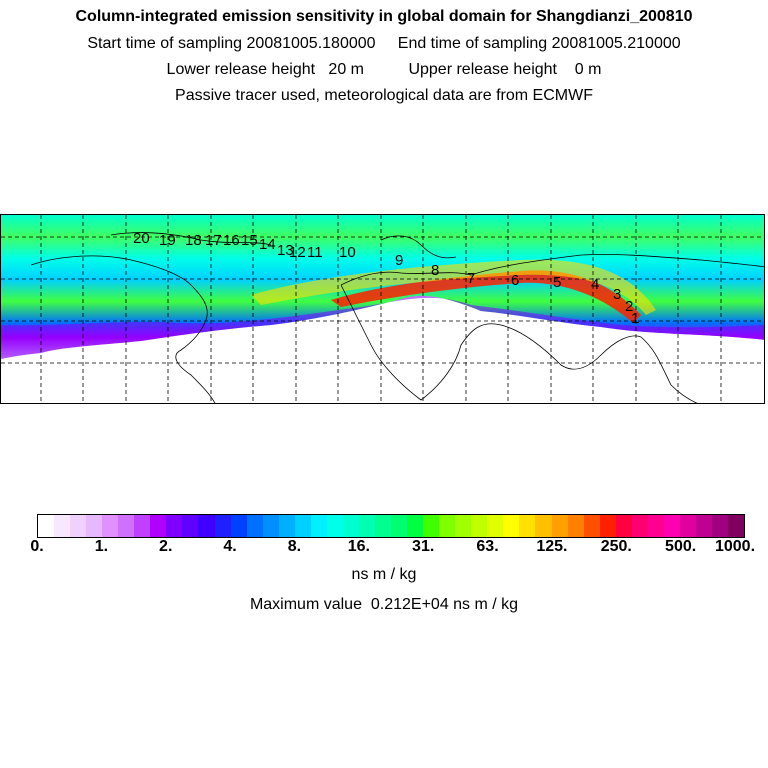 The image size is (768, 768). Describe the element at coordinates (193, 240) in the screenshot. I see `trajectory-label: 18` at that location.